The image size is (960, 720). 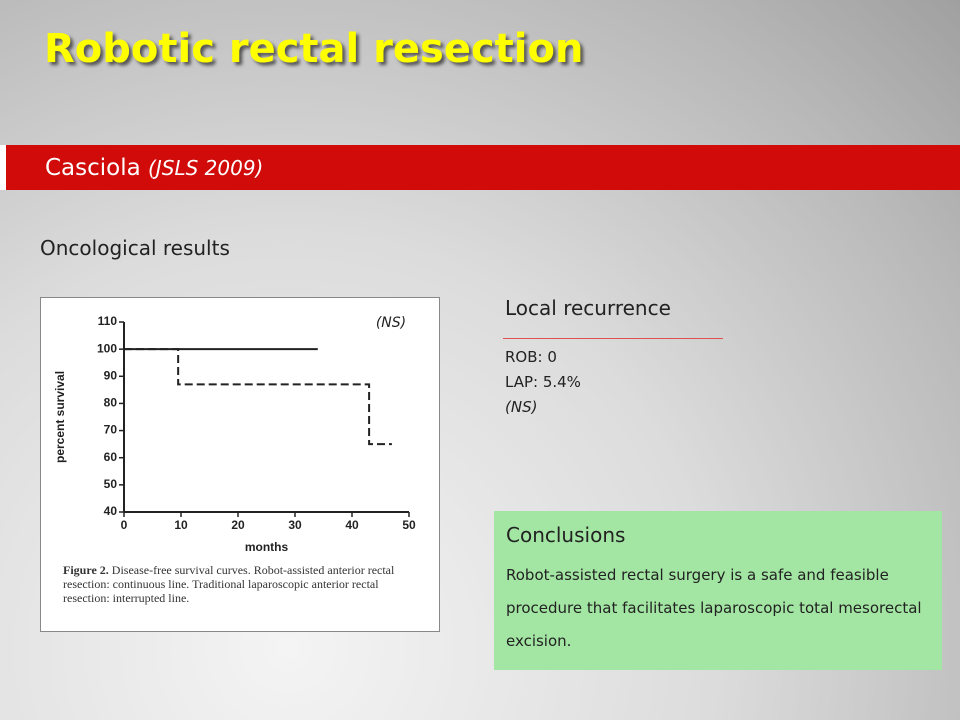 What do you see at coordinates (111, 511) in the screenshot?
I see `y-tick-label: 40` at bounding box center [111, 511].